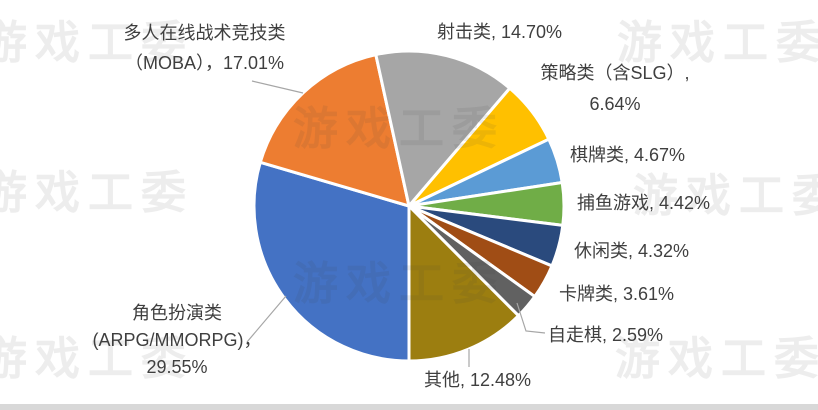 This screenshot has width=818, height=410. Describe the element at coordinates (615, 104) in the screenshot. I see `label-strategy-line2: 6.64%` at that location.